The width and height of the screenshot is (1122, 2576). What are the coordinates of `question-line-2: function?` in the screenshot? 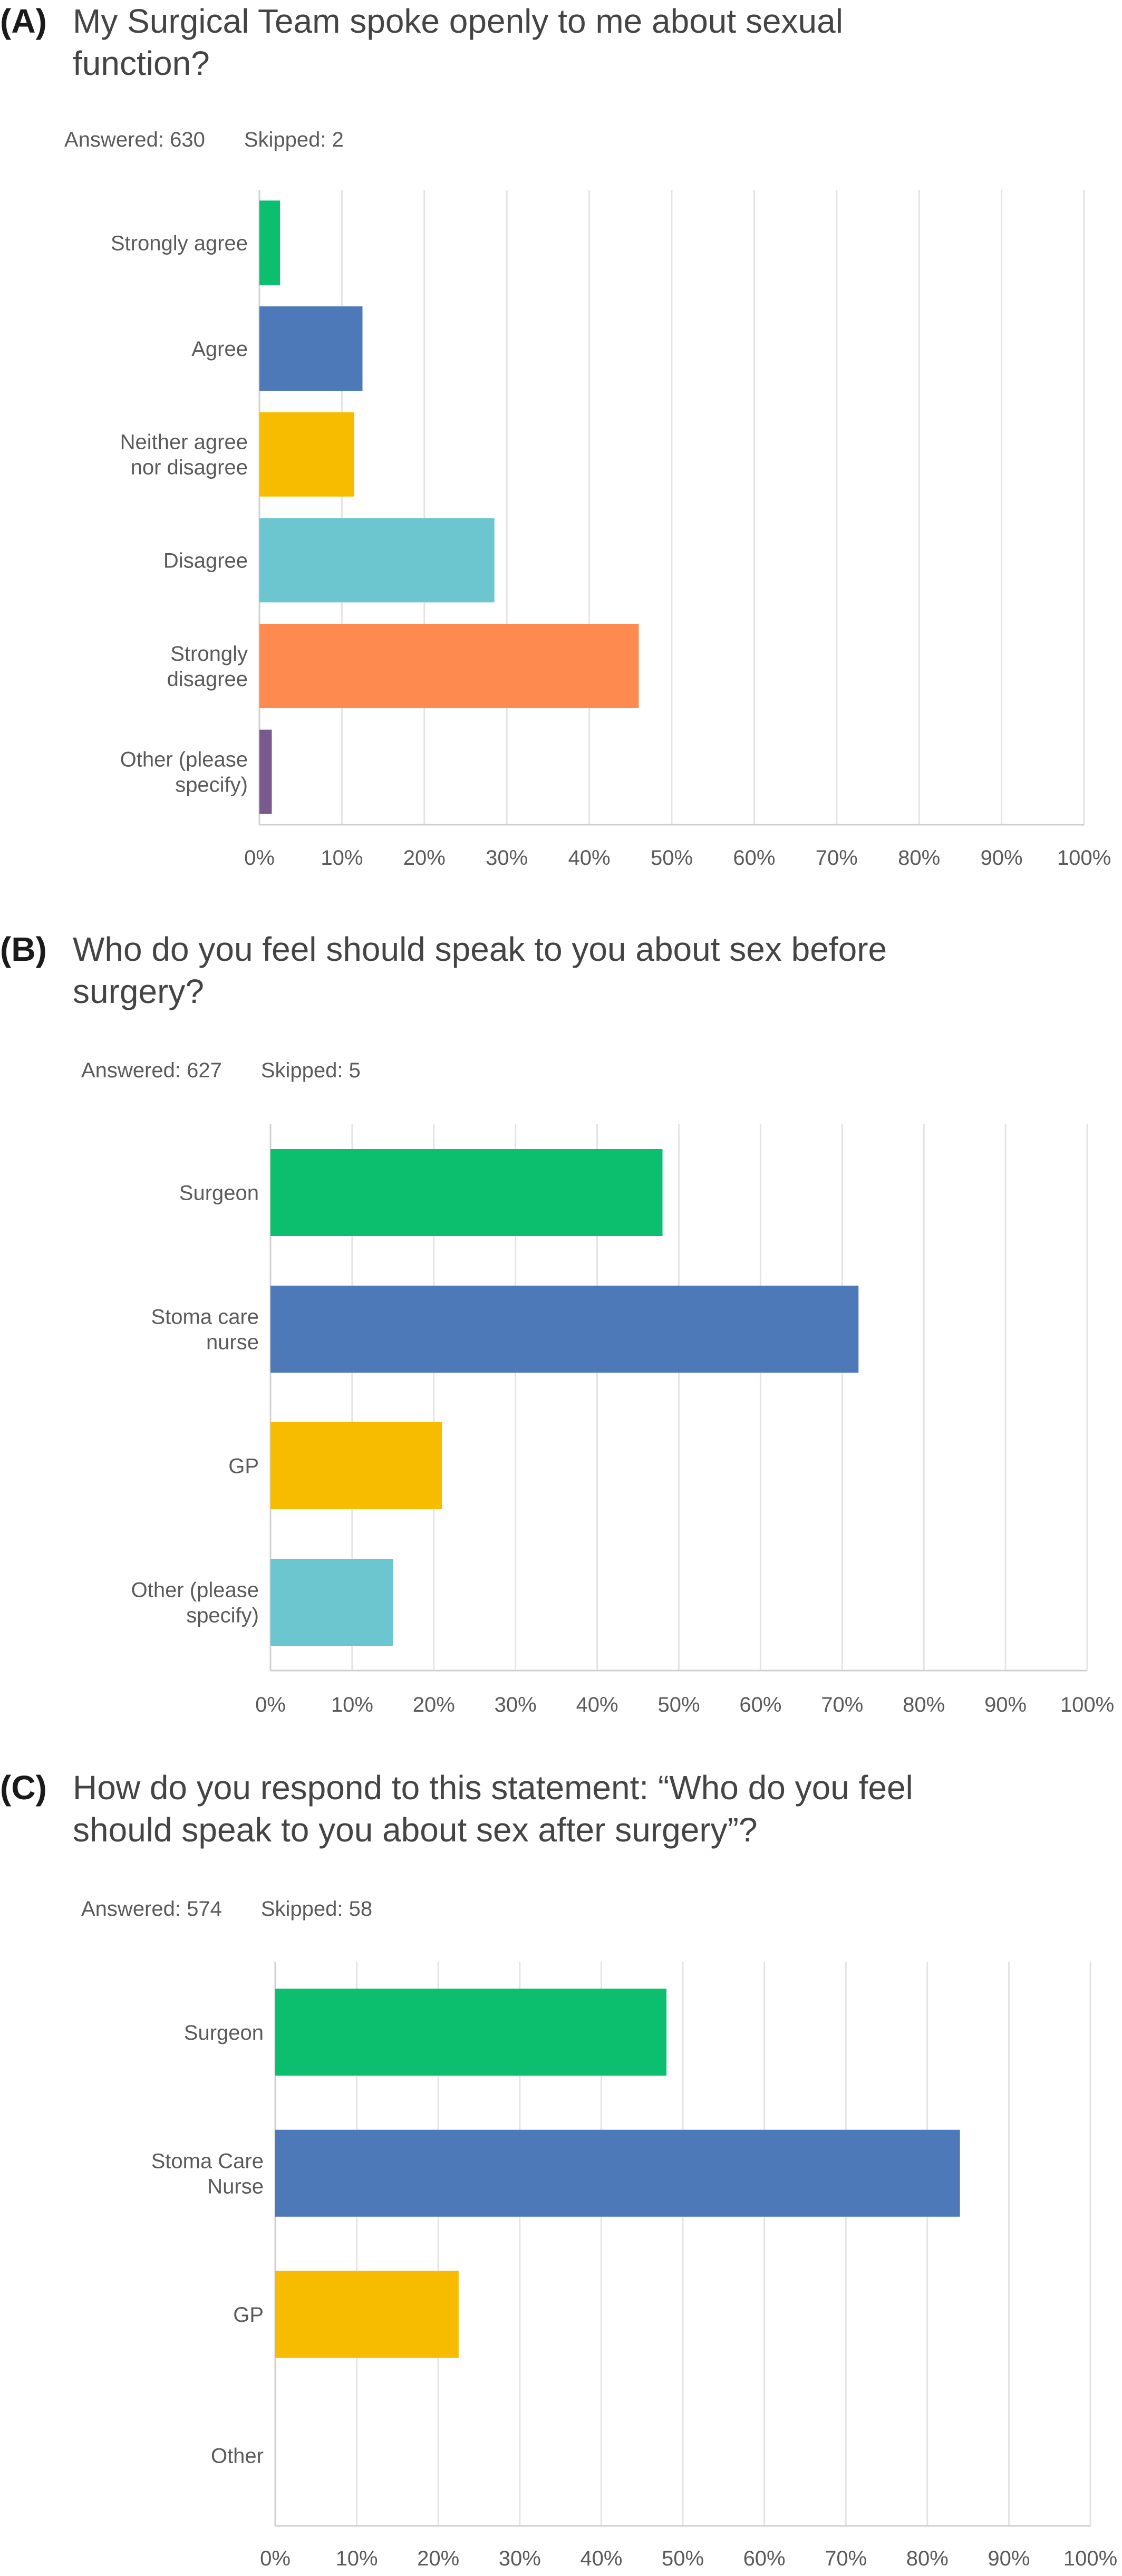 It's located at (141, 63).